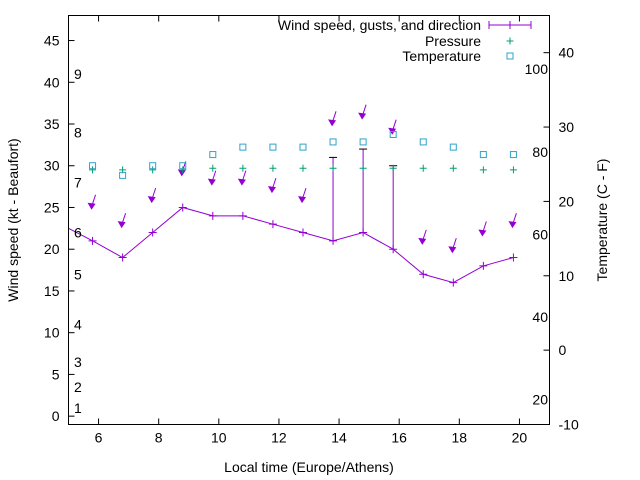  Describe the element at coordinates (52, 166) in the screenshot. I see `y-left-tick-label: 30` at that location.